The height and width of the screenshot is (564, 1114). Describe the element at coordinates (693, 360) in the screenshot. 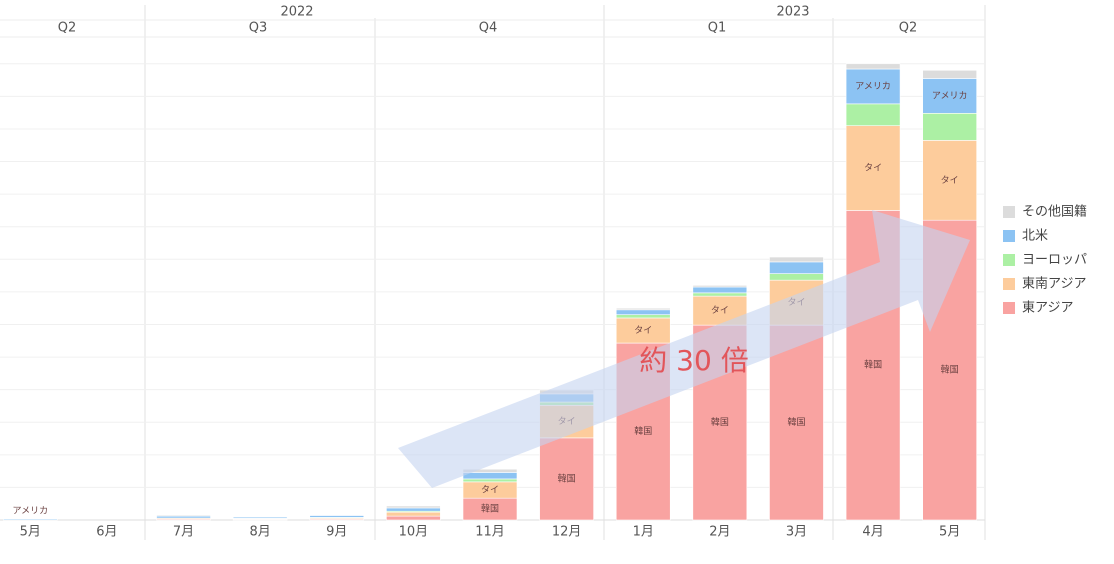

I see `annotation: 約 30 倍` at that location.